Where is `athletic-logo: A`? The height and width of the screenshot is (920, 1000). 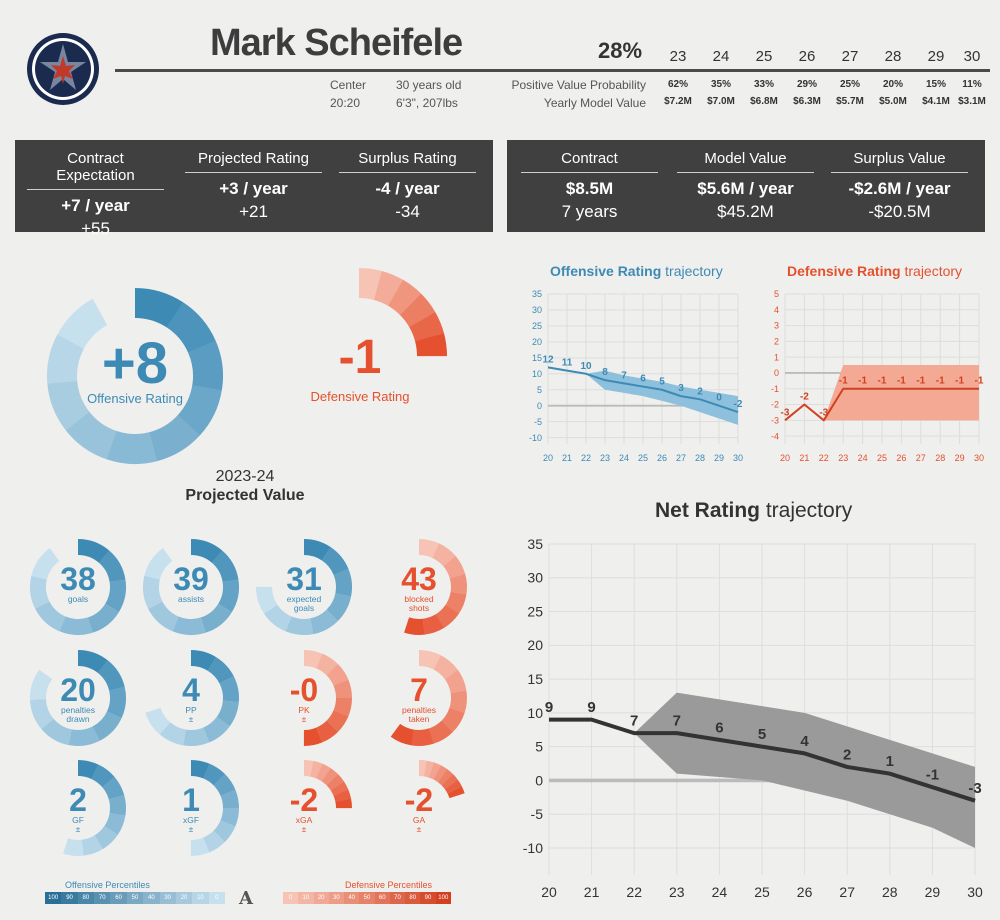 athletic-logo: A is located at coordinates (246, 898).